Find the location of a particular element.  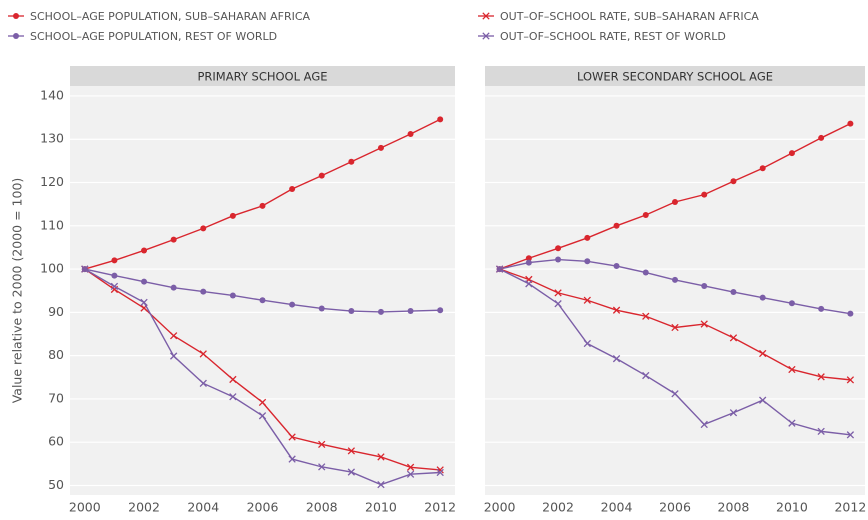

y-tick-label: 120 is located at coordinates (52, 181).